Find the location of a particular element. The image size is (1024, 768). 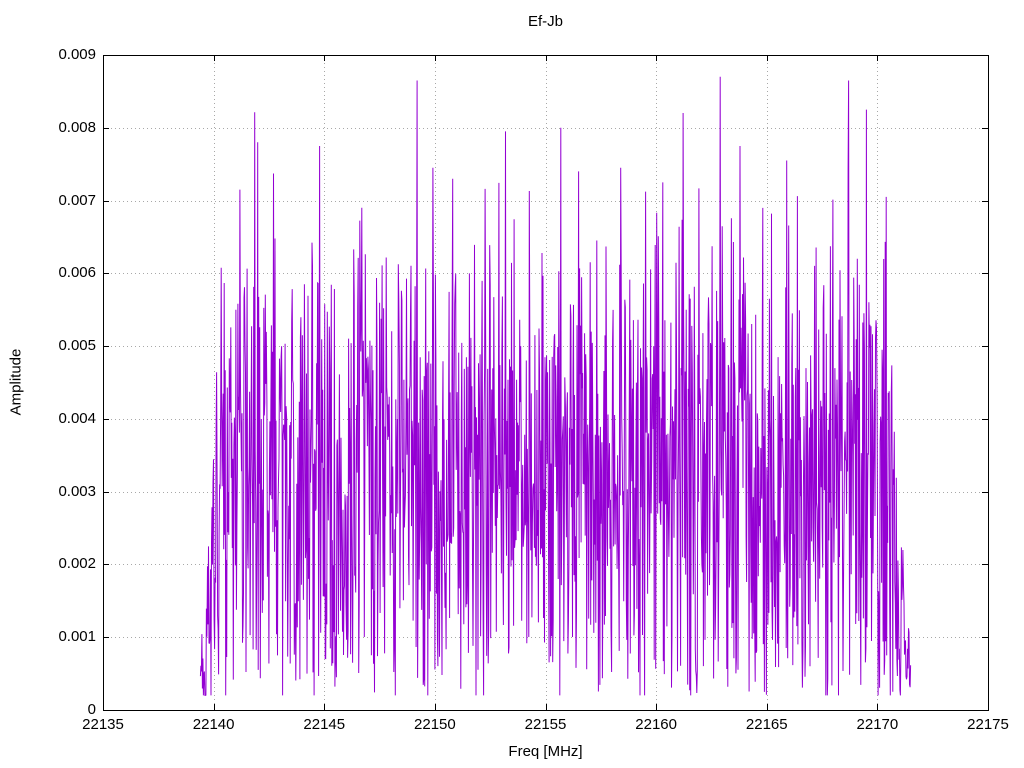

y-tick-label: 0.002 is located at coordinates (77, 564).